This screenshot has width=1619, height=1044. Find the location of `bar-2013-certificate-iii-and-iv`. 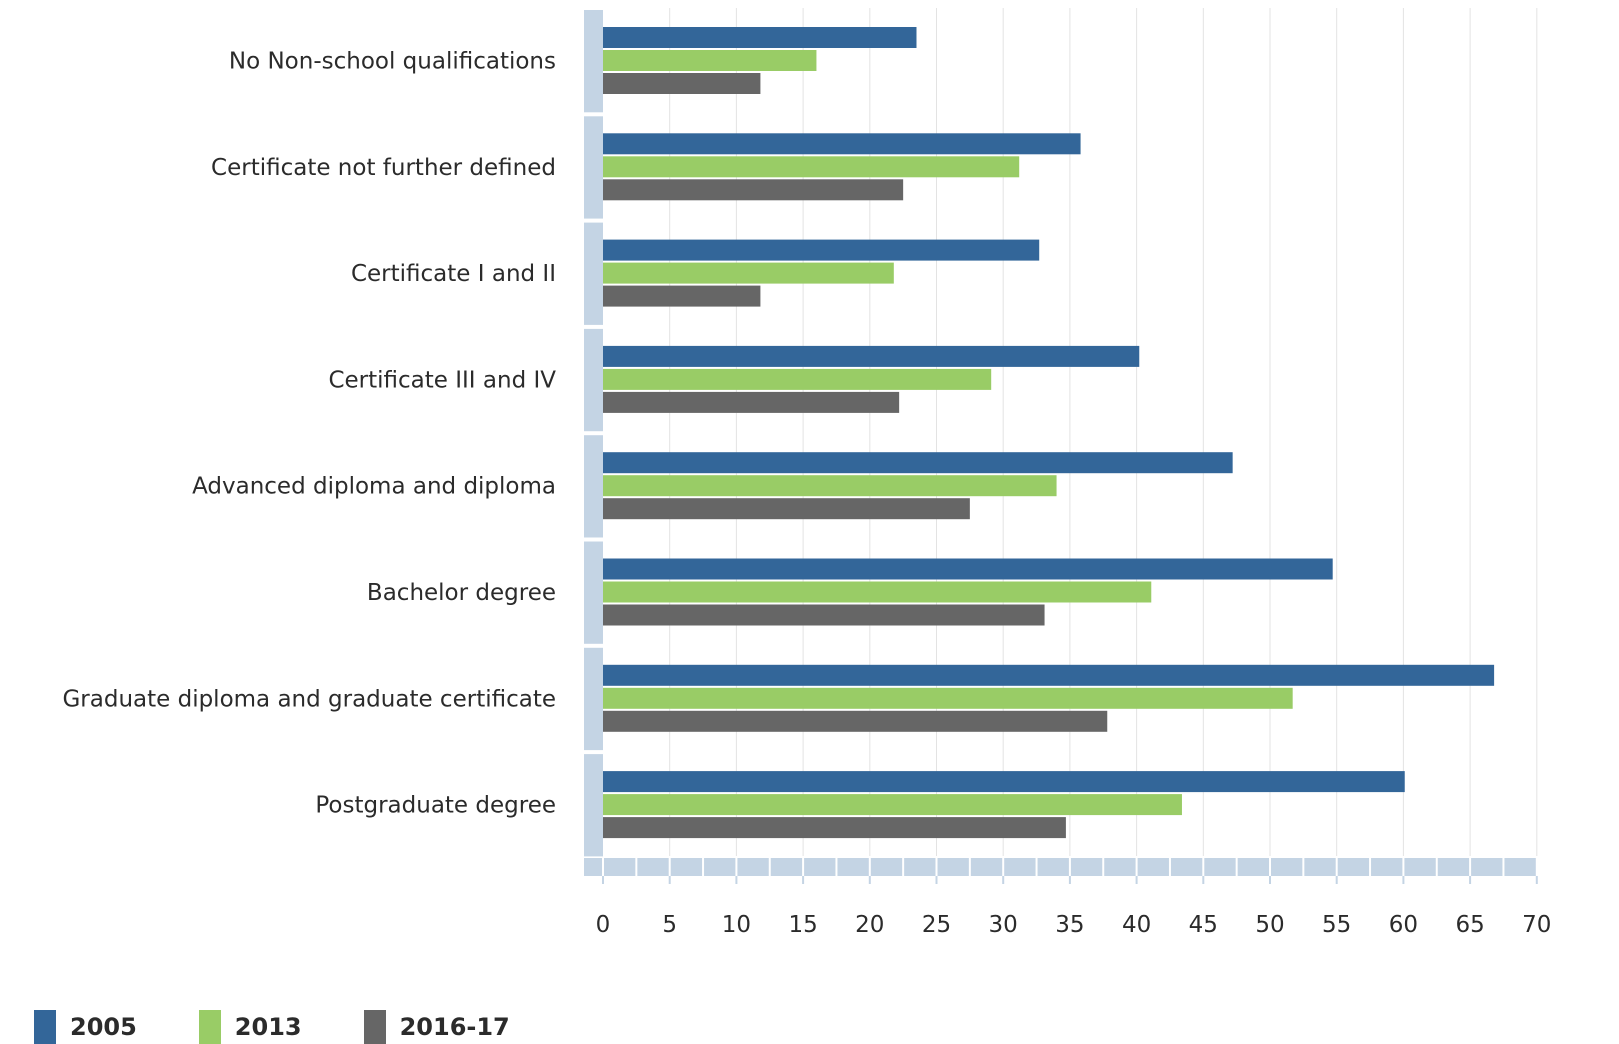

bar-2013-certificate-iii-and-iv is located at coordinates (797, 379).